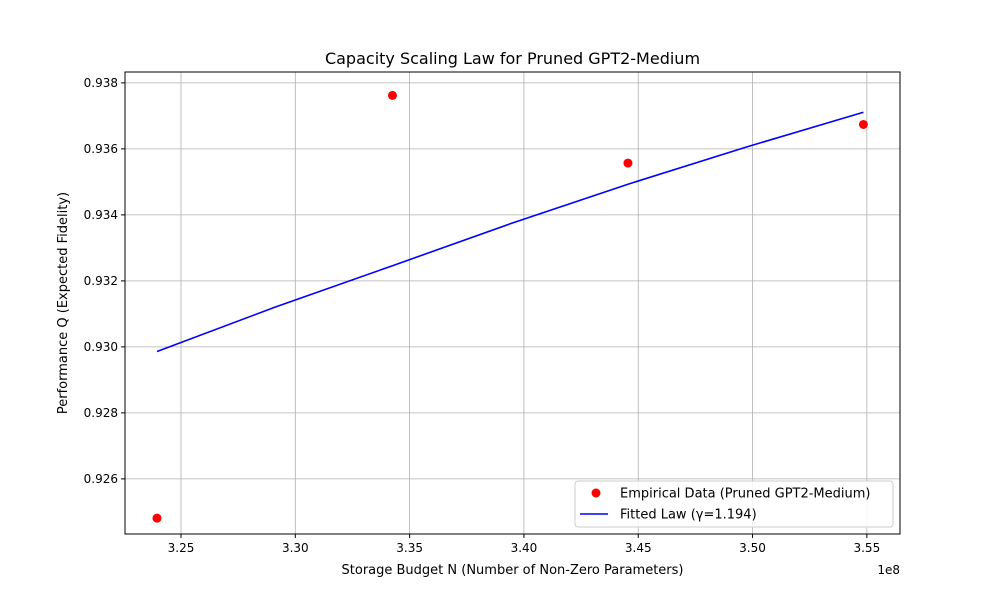  Describe the element at coordinates (888, 570) in the screenshot. I see `x-axis-offset-label: 1e8` at that location.